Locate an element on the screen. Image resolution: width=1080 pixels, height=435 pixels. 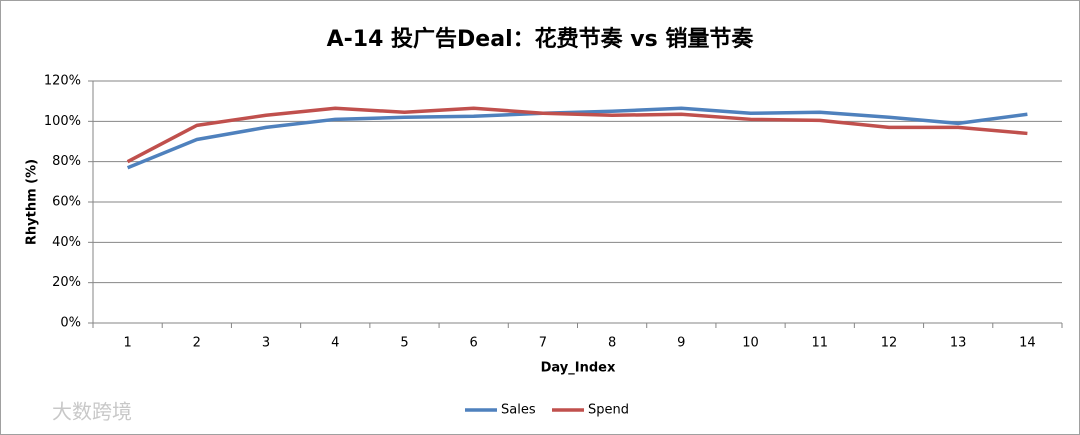
x-tick-label: 9 is located at coordinates (681, 343).